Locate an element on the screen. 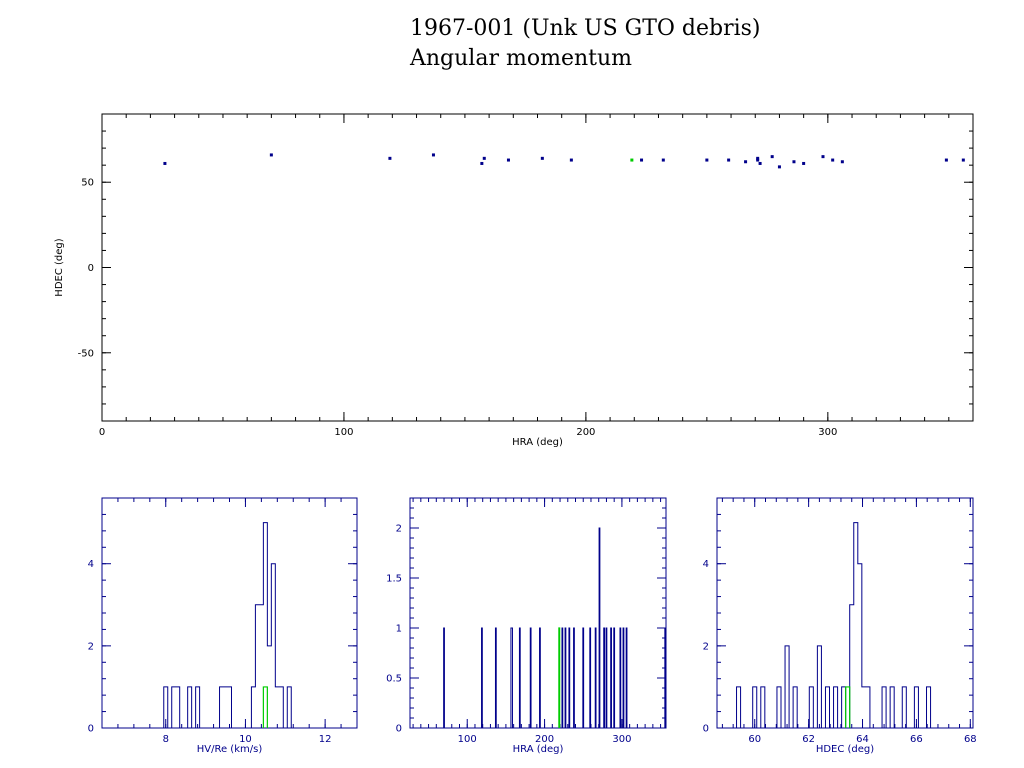 This screenshot has width=1024, height=768. panel-2: 8 10 12 0 2 4 HV/Re (km/s) is located at coordinates (223, 626).